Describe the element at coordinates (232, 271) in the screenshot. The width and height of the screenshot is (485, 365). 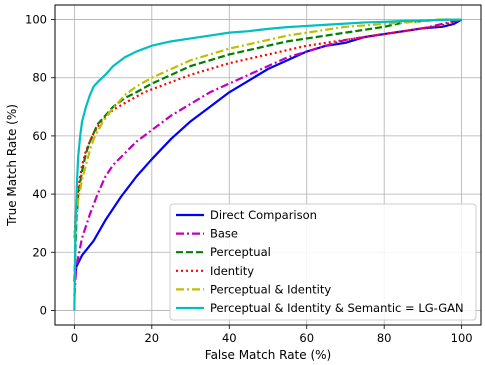
I see `legend-label: Identity` at that location.